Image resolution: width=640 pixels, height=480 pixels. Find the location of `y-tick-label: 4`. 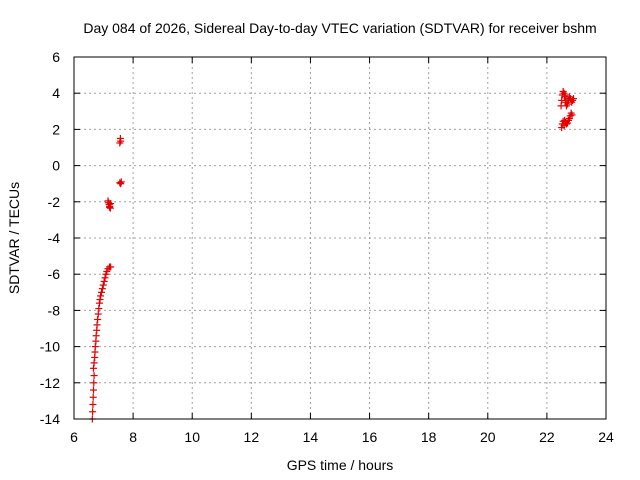

y-tick-label: 4 is located at coordinates (56, 93).